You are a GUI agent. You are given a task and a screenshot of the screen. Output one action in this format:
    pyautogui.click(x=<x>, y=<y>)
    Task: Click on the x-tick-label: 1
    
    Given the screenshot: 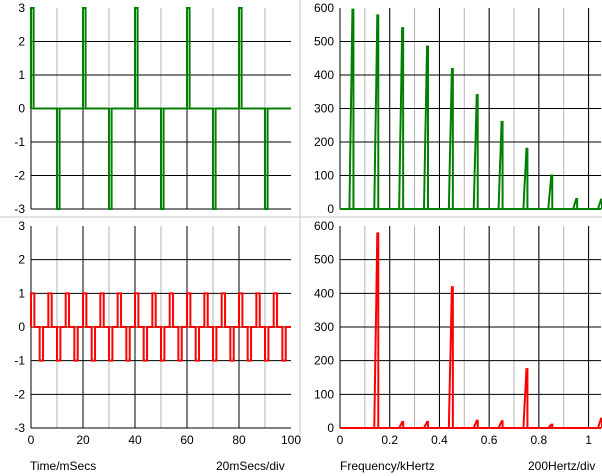 What is the action you would take?
    pyautogui.click(x=588, y=440)
    